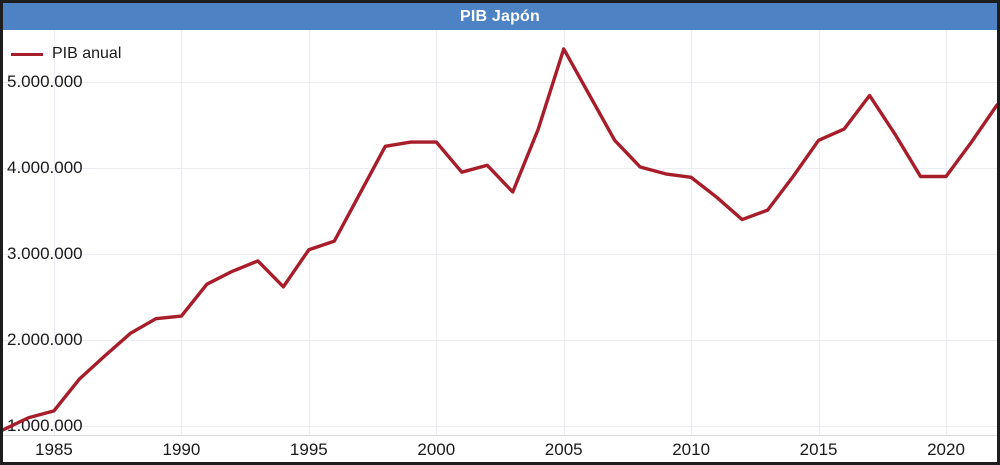 The height and width of the screenshot is (465, 1000). What do you see at coordinates (500, 435) in the screenshot?
I see `x-axis-line` at bounding box center [500, 435].